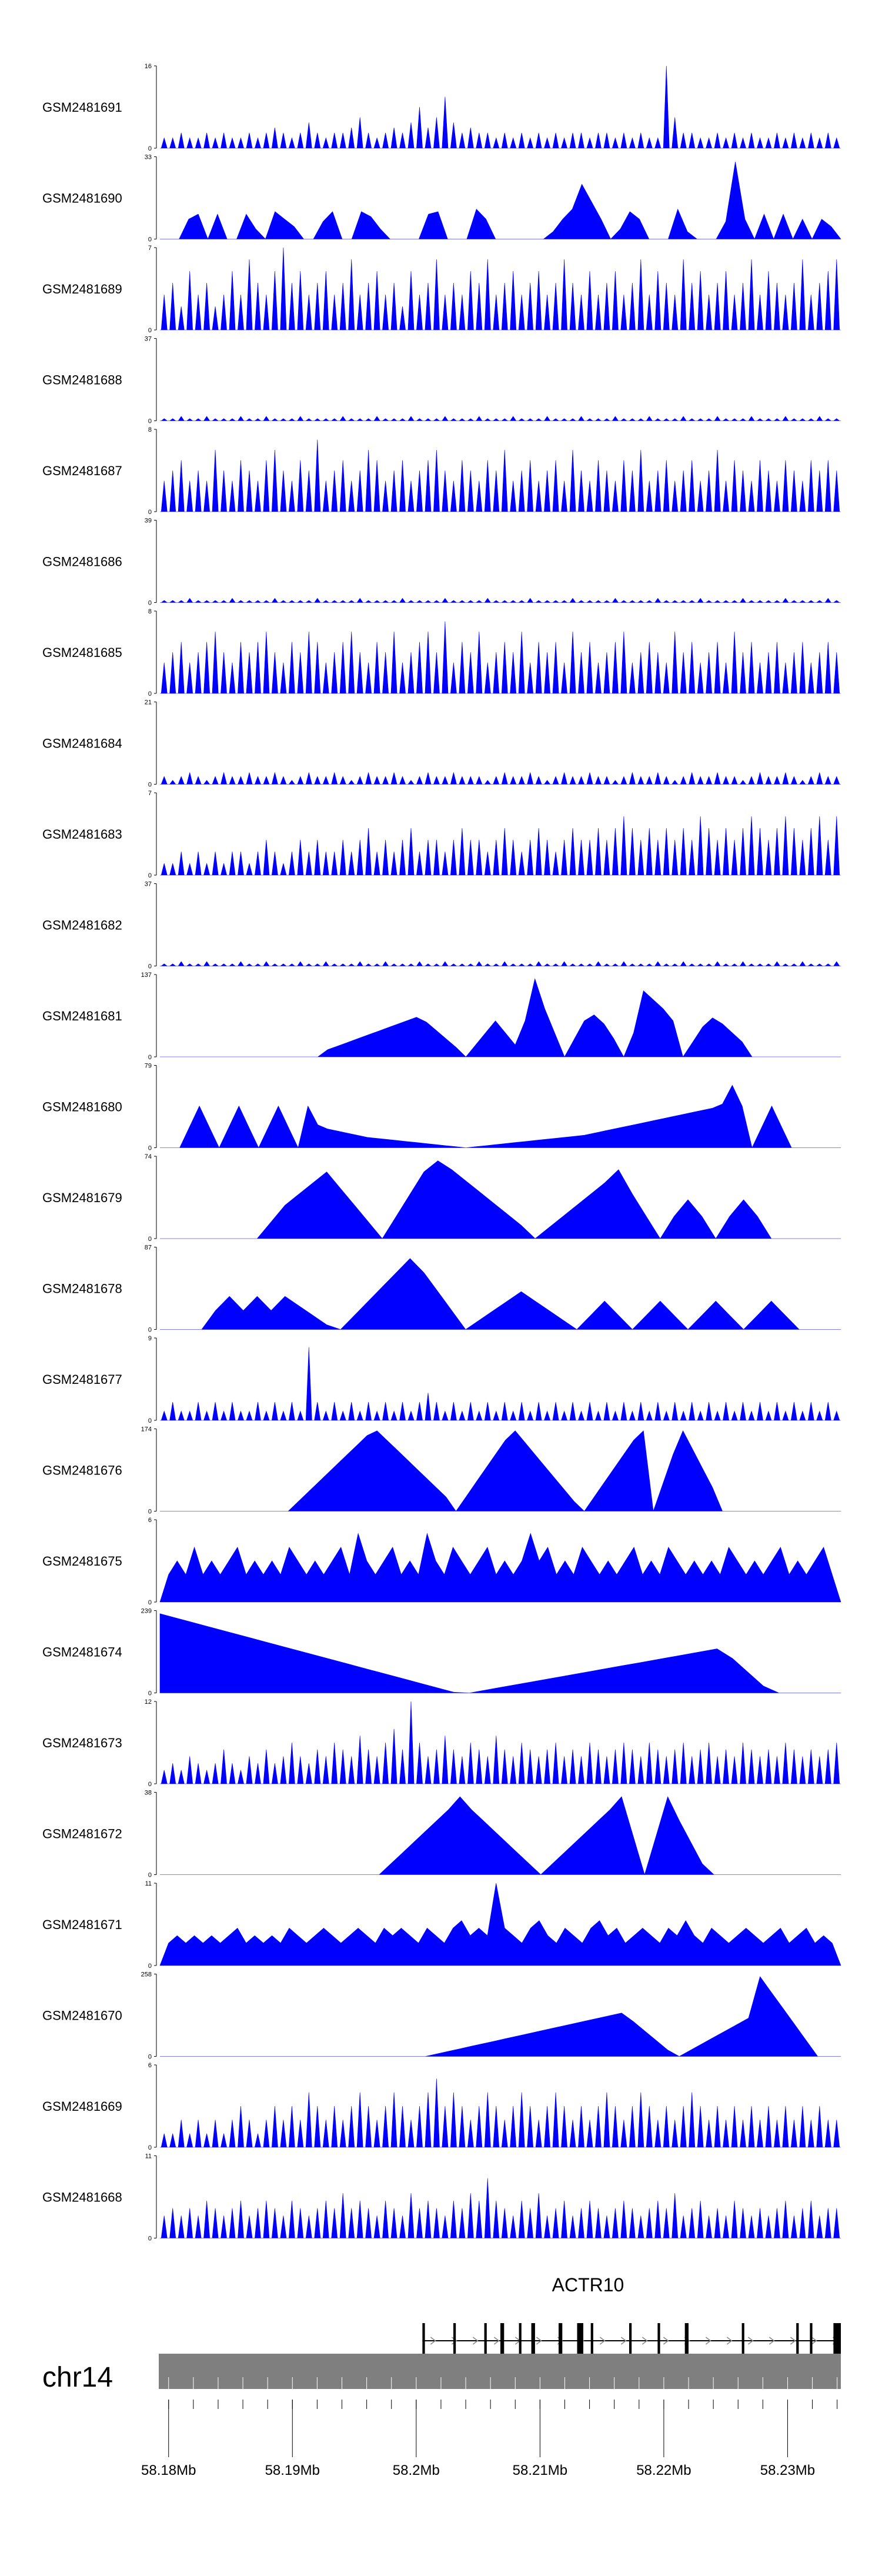 The image size is (882, 2576). What do you see at coordinates (148, 1156) in the screenshot?
I see `y-axis-max-label: 74` at bounding box center [148, 1156].